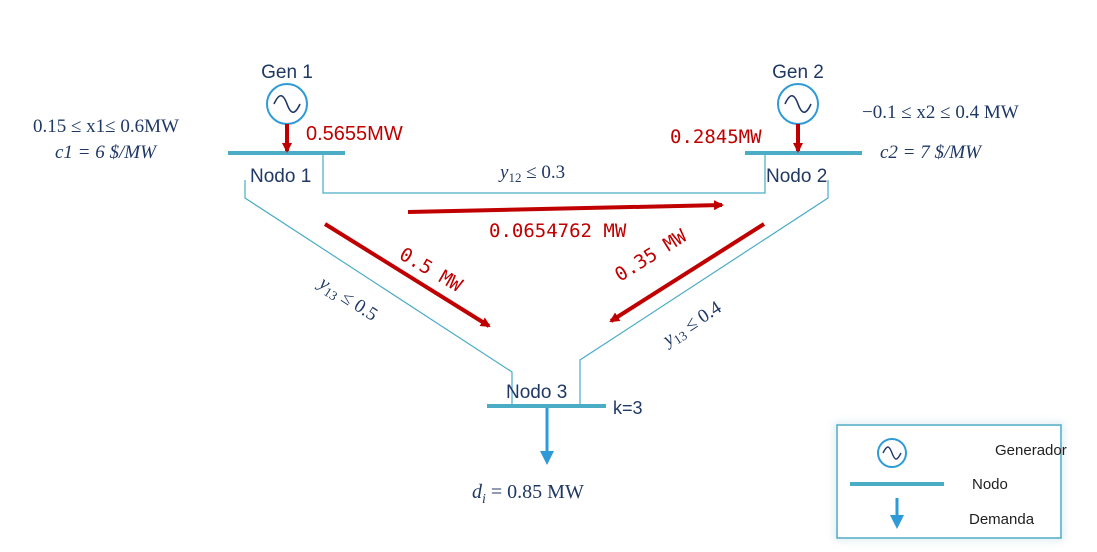 This screenshot has width=1097, height=552. I want to click on gen1-output: 0.5655MW, so click(354, 134).